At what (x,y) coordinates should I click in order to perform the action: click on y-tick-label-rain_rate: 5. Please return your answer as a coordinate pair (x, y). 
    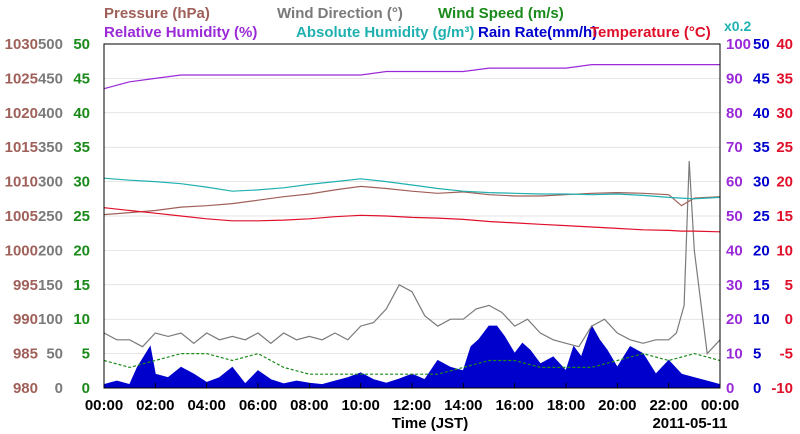
    Looking at the image, I should click on (757, 354).